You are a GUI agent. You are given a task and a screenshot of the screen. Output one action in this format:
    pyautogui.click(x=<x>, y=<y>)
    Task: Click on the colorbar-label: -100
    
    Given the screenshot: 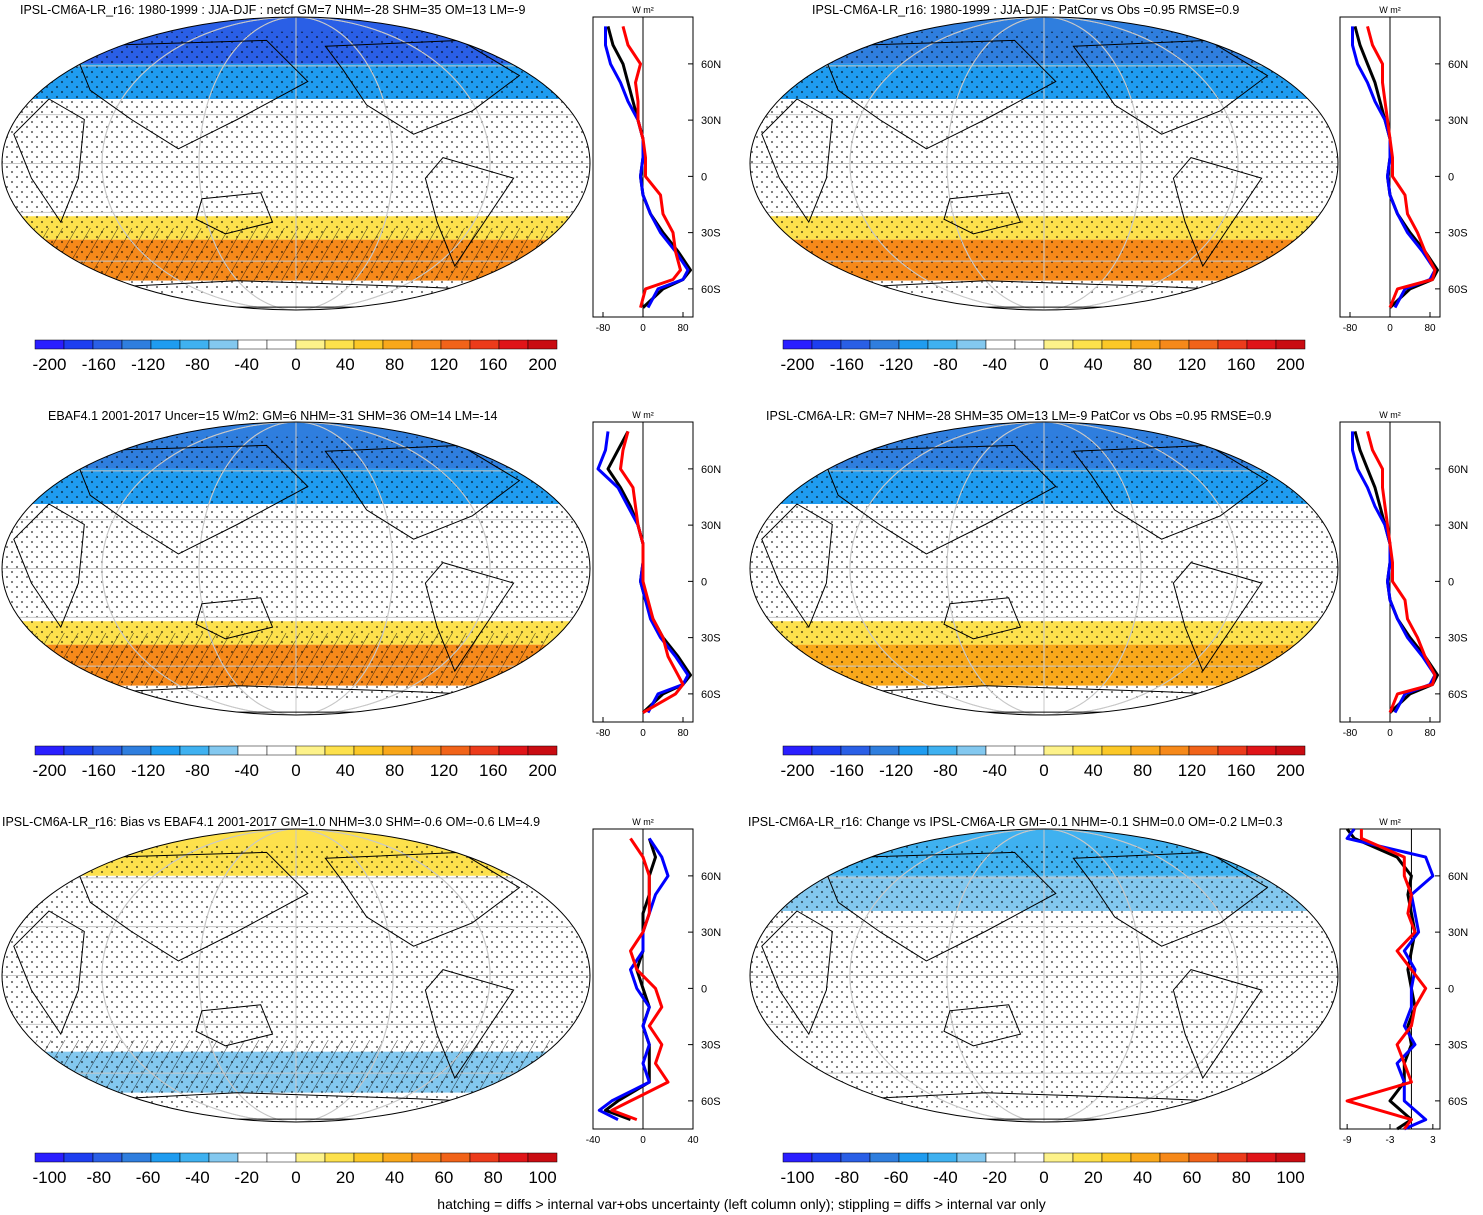 What is the action you would take?
    pyautogui.click(x=797, y=1177)
    